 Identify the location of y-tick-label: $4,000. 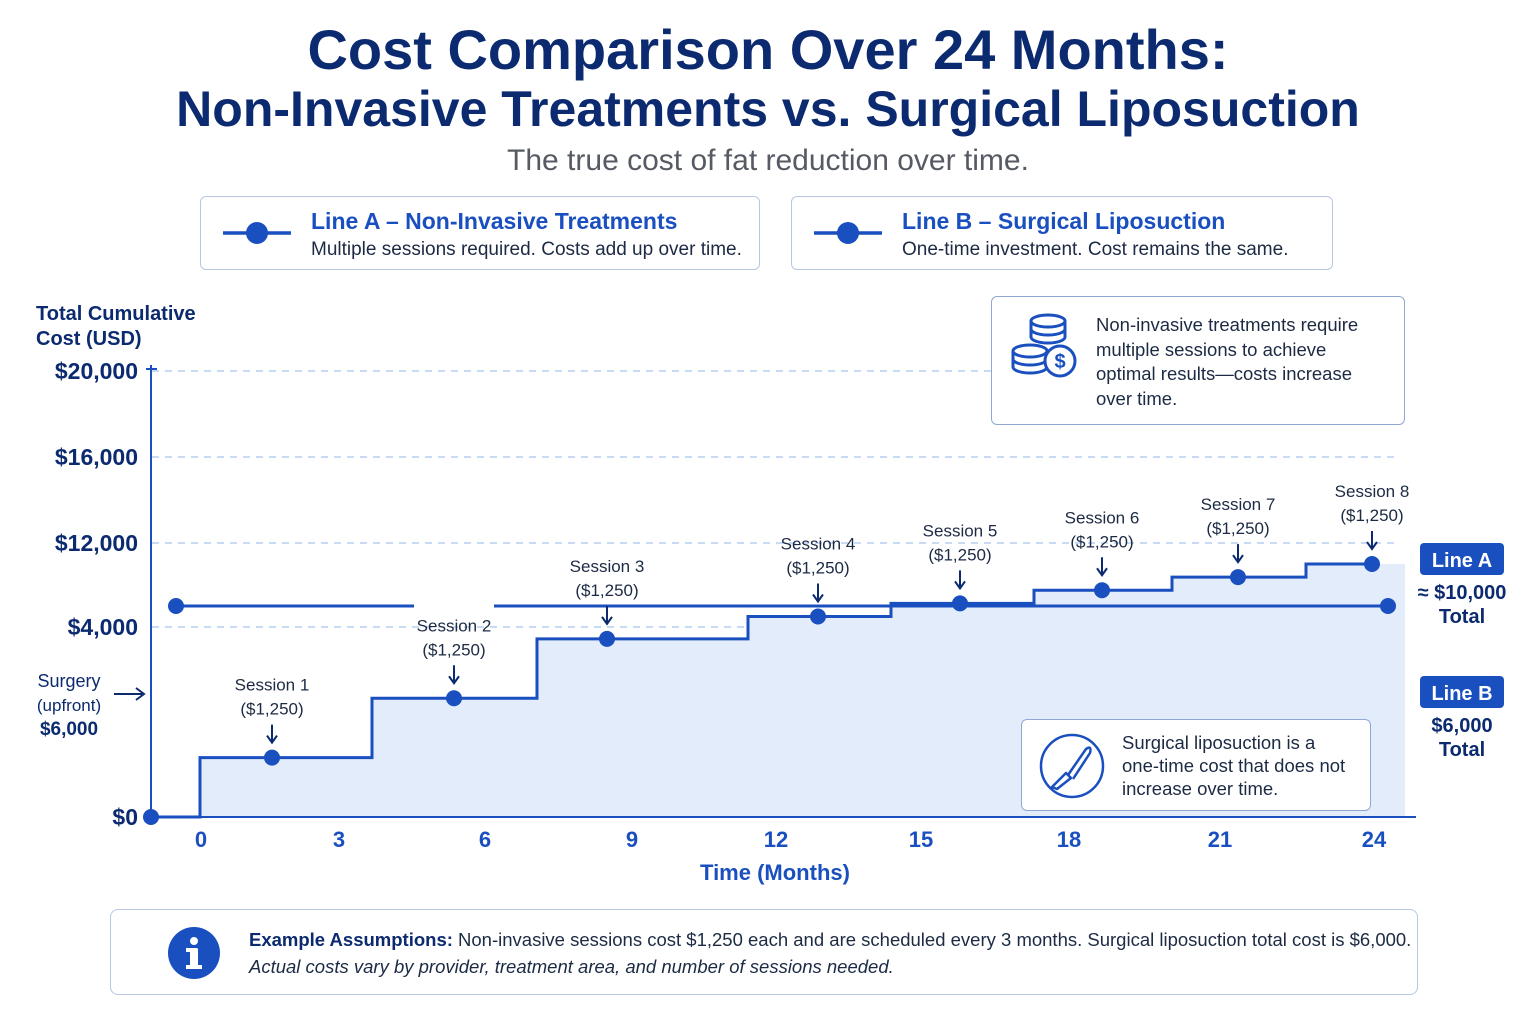
(103, 627).